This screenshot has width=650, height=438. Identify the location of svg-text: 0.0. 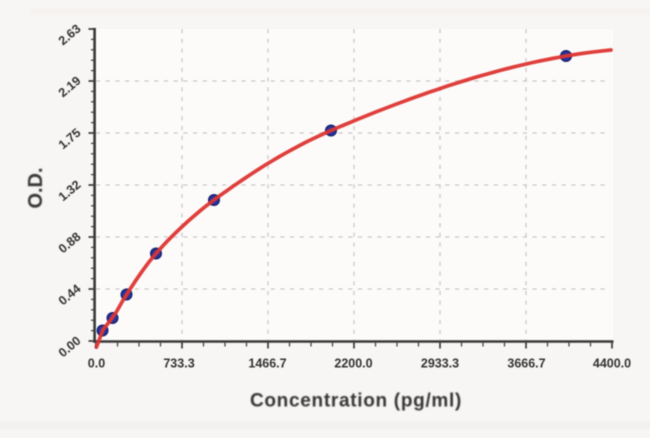
(96, 364).